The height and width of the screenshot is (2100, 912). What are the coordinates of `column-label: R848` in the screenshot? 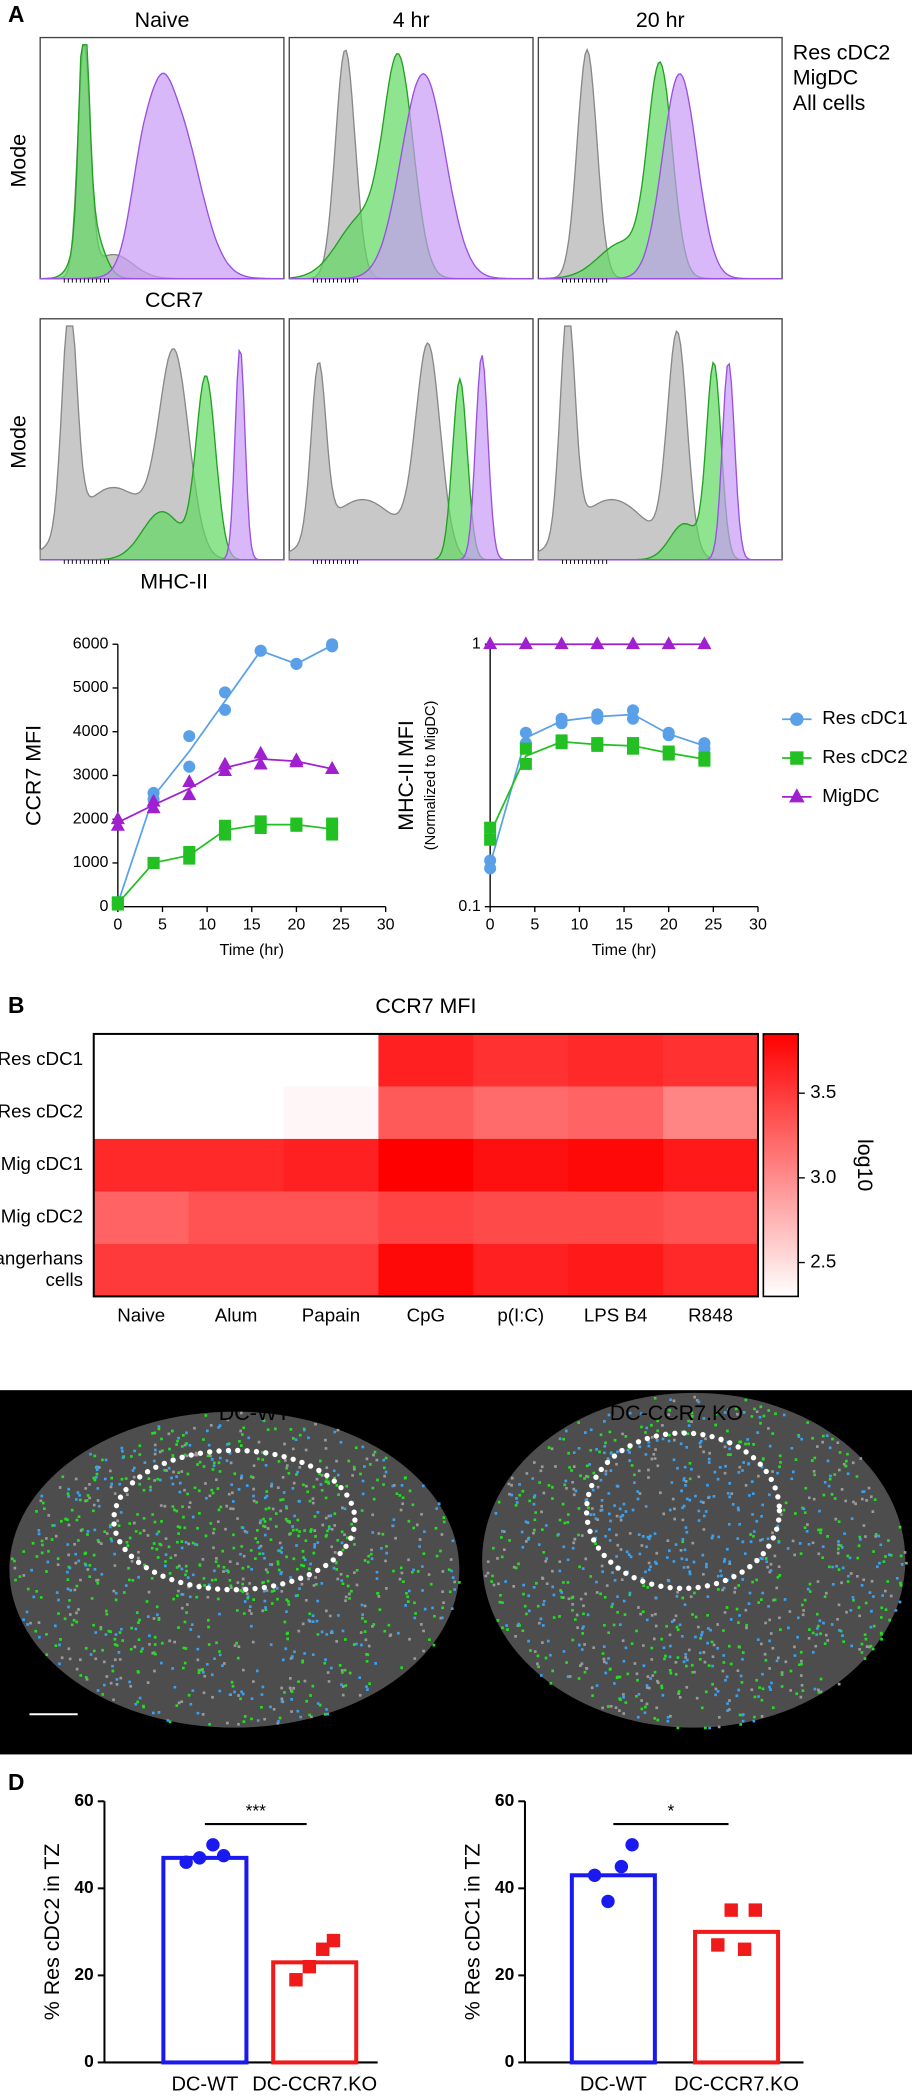 It's located at (710, 1314).